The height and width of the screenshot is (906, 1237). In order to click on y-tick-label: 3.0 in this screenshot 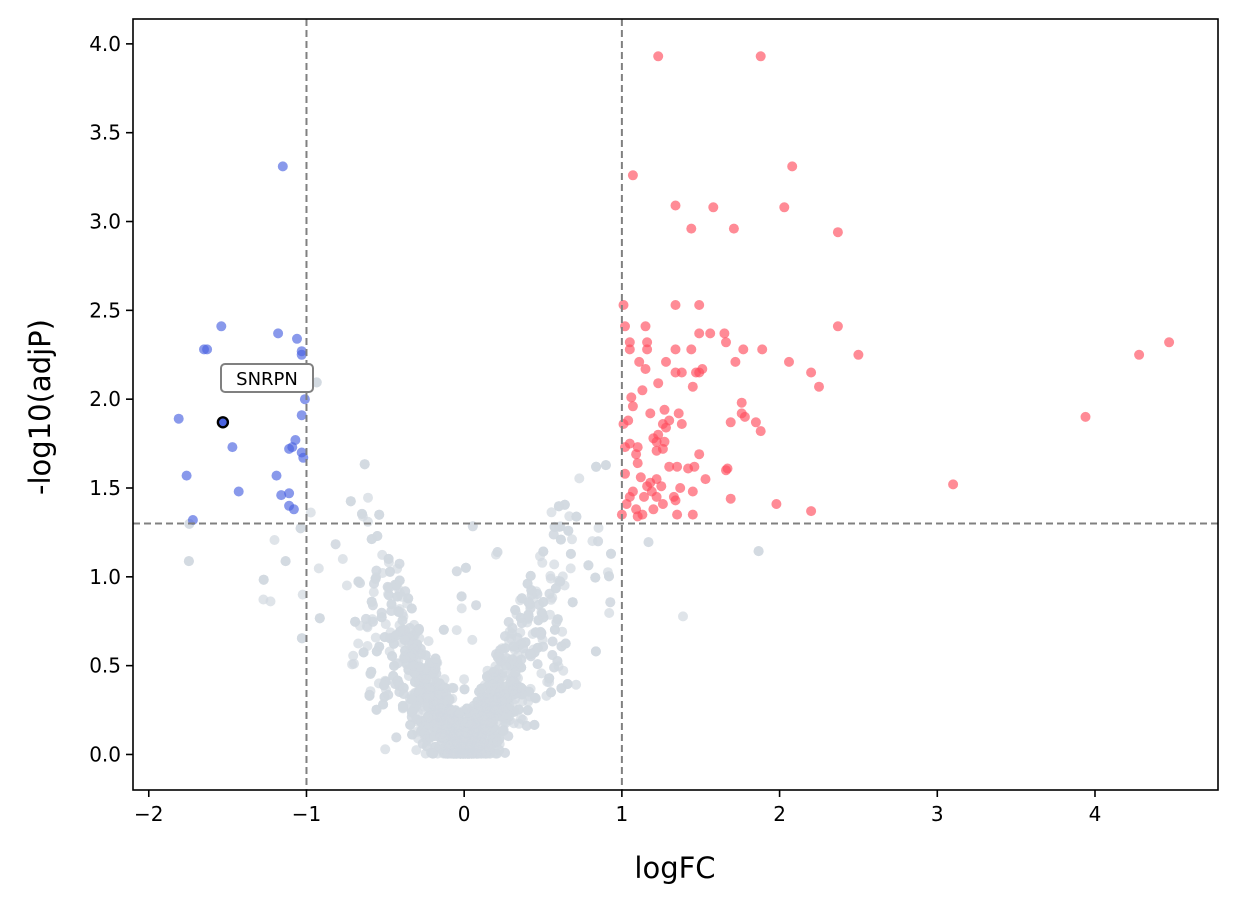, I will do `click(105, 222)`.